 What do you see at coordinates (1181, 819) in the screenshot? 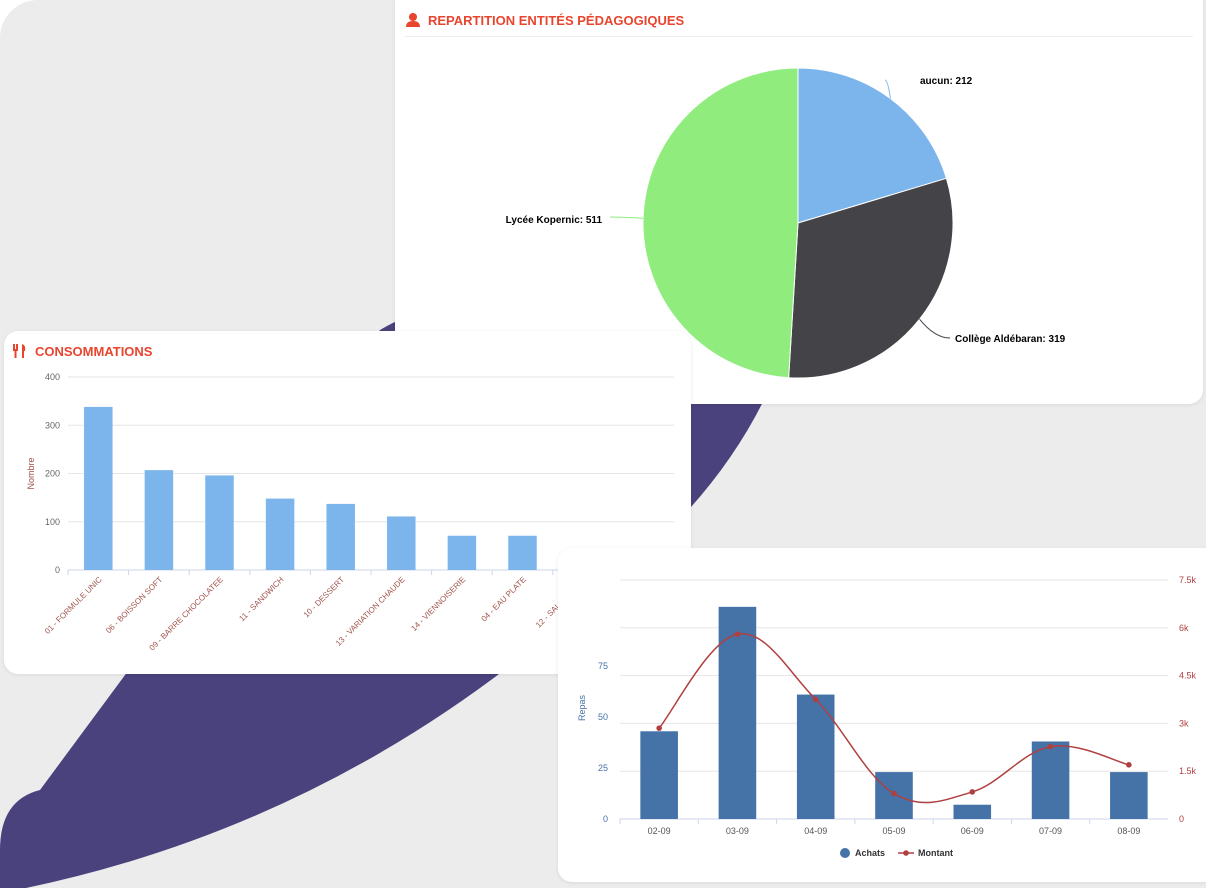
I see `y2-tick-label: 0` at bounding box center [1181, 819].